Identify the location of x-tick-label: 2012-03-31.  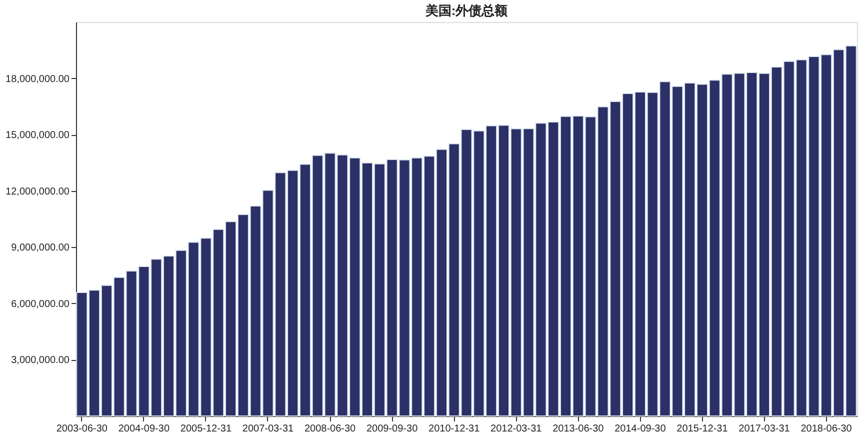
(516, 429).